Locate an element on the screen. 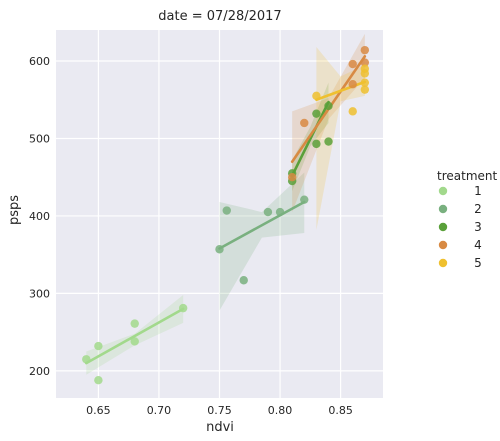 The image size is (500, 441). y-tick-label: 500 is located at coordinates (39, 138).